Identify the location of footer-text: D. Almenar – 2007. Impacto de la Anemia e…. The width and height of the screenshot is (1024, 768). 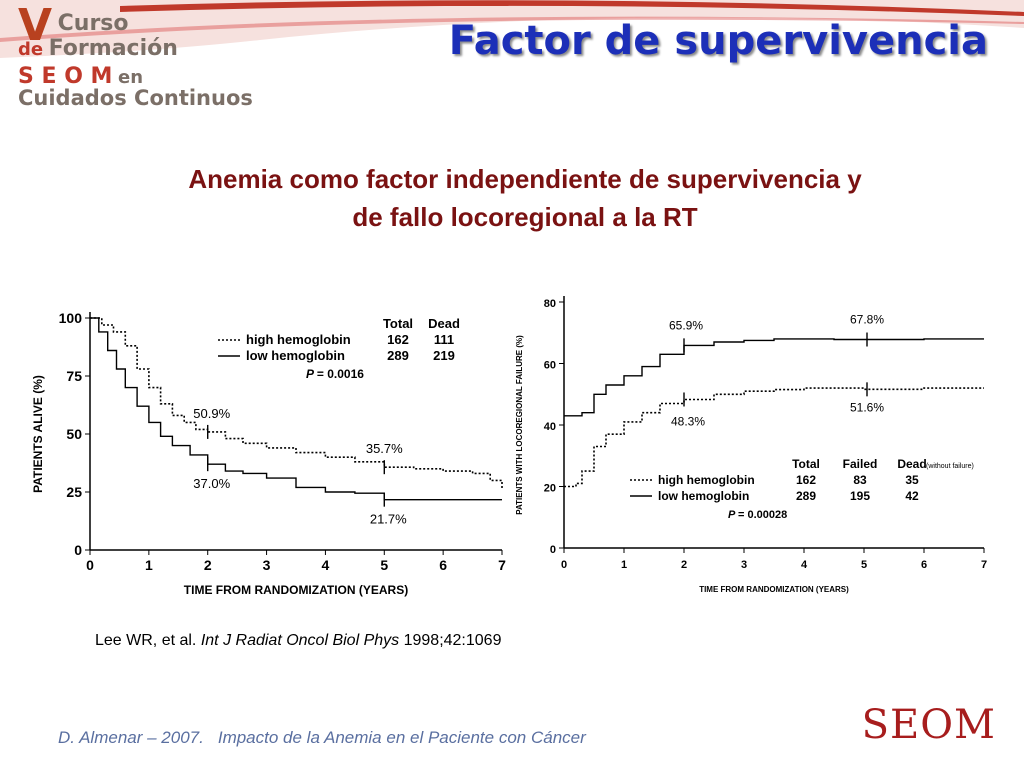
(322, 738).